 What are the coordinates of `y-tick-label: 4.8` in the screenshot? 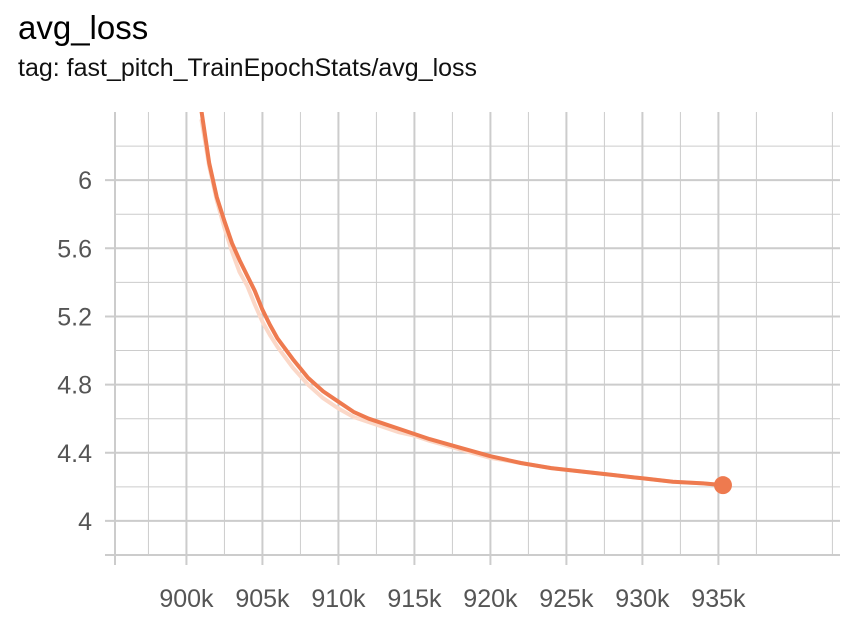 It's located at (74, 386).